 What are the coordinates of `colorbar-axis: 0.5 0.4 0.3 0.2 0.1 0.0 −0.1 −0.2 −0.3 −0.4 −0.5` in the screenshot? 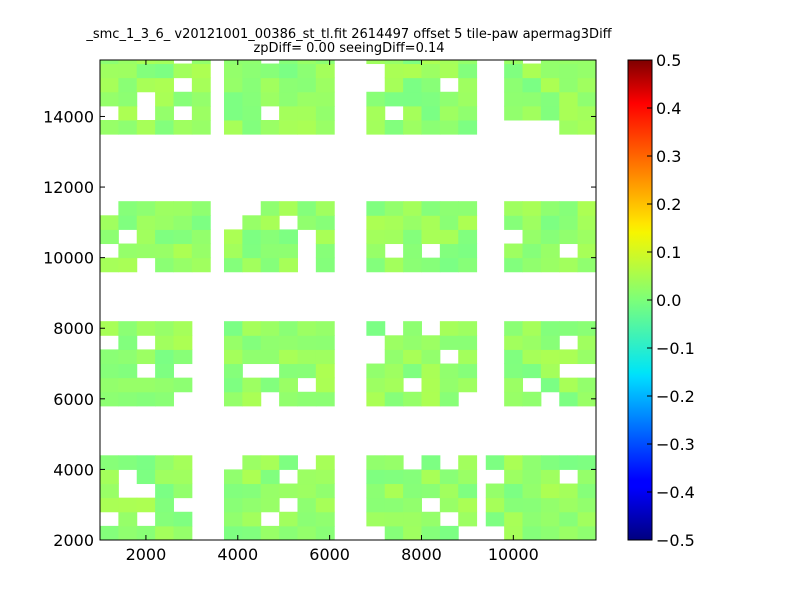 It's located at (671, 300).